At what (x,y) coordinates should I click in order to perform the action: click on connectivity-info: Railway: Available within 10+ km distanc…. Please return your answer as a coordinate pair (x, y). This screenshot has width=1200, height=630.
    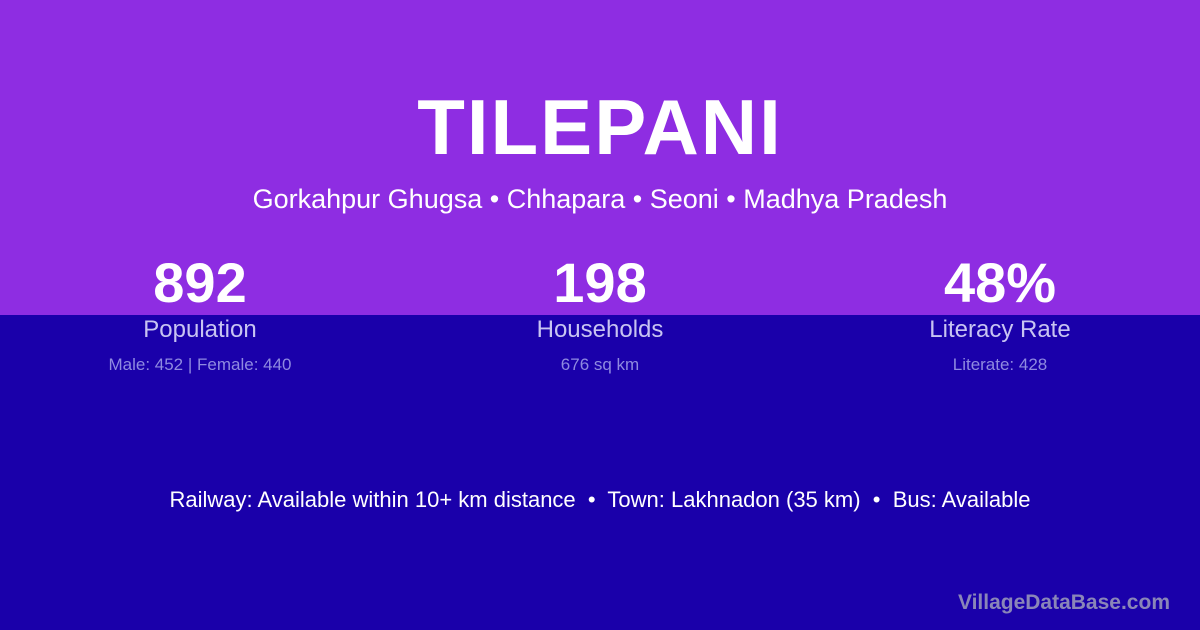
    Looking at the image, I should click on (600, 499).